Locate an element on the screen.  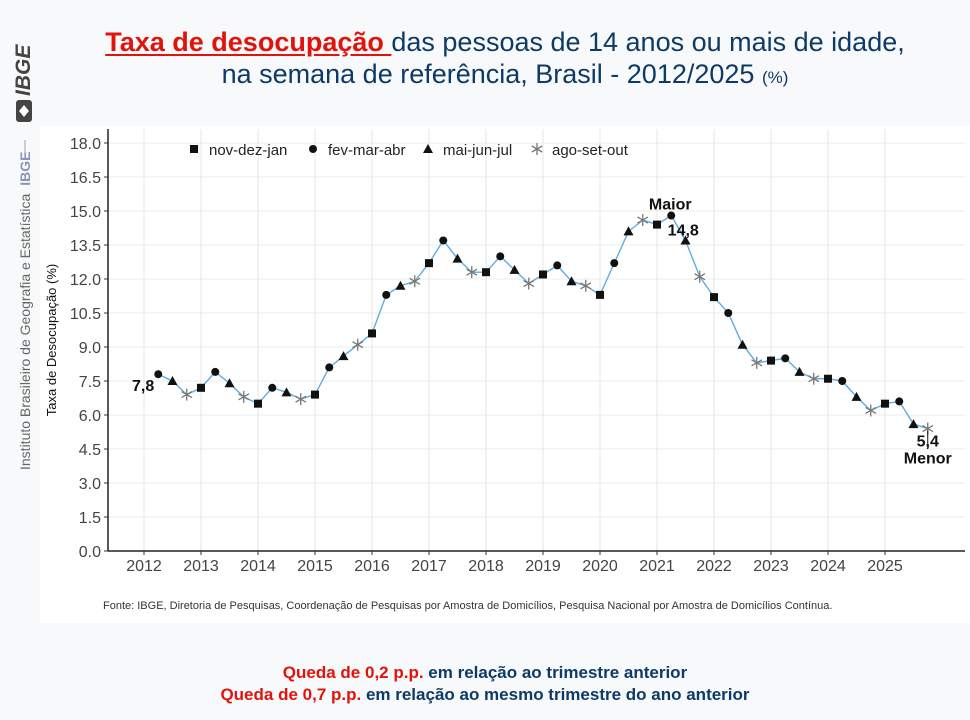
annotation-first-value: 7,8 is located at coordinates (143, 386).